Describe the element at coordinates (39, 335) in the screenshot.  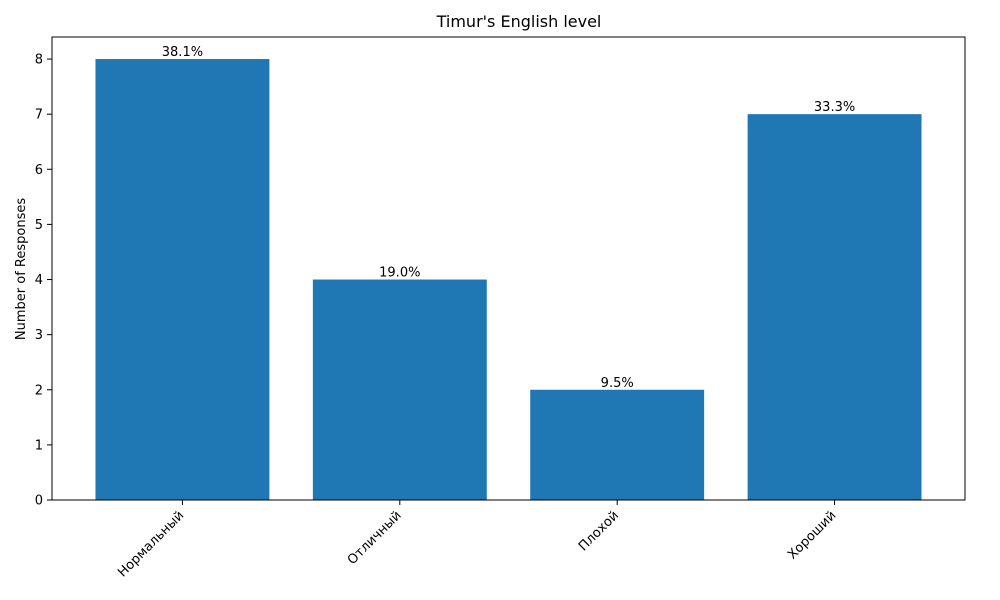
I see `y-tick-label-3: 3` at that location.